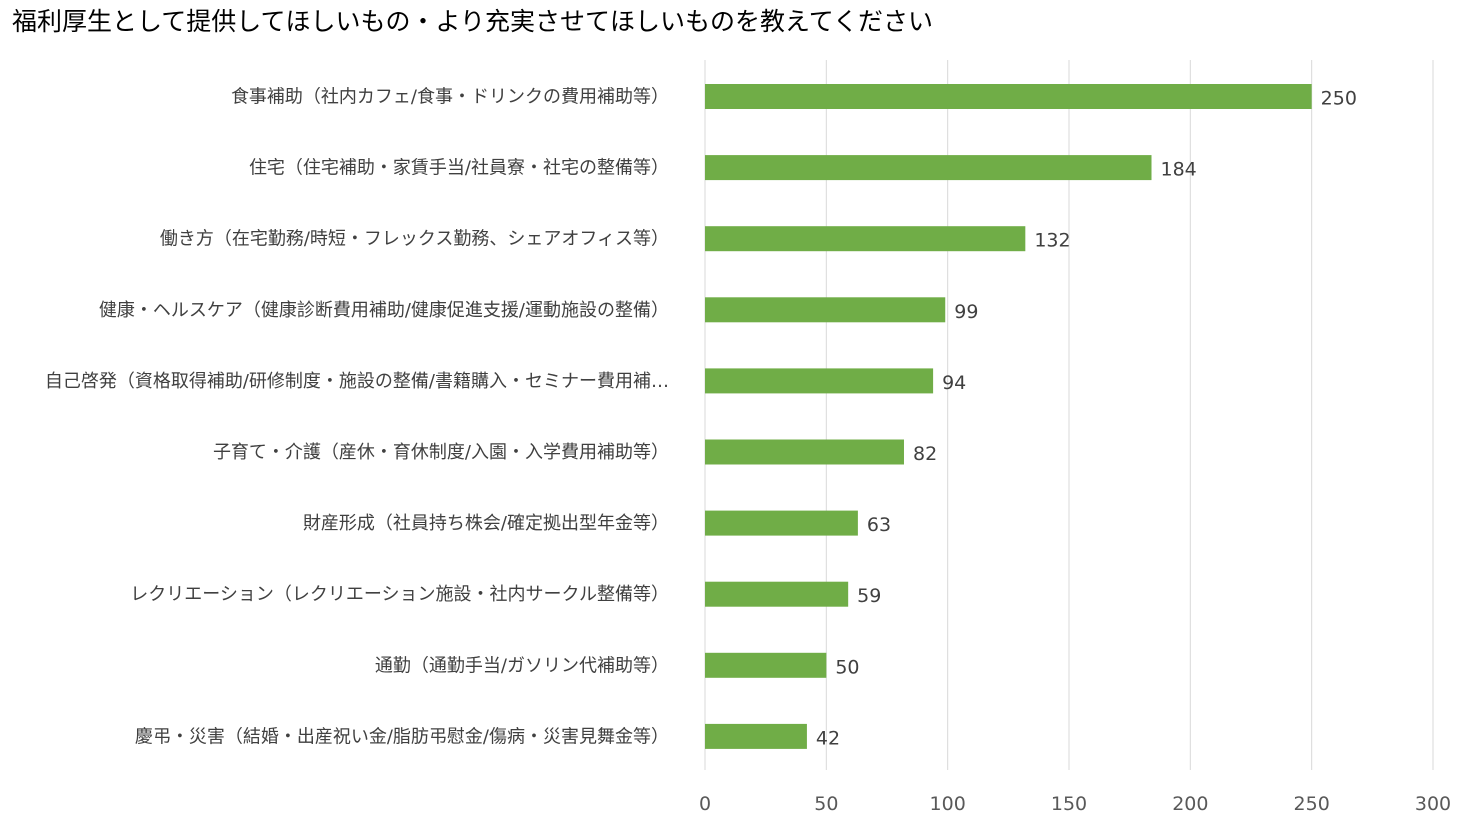 Image resolution: width=1467 pixels, height=824 pixels. What do you see at coordinates (441, 452) in the screenshot?
I see `category-label: 子育て・介護（産休・育休制度/入園・入学費用補助等）` at bounding box center [441, 452].